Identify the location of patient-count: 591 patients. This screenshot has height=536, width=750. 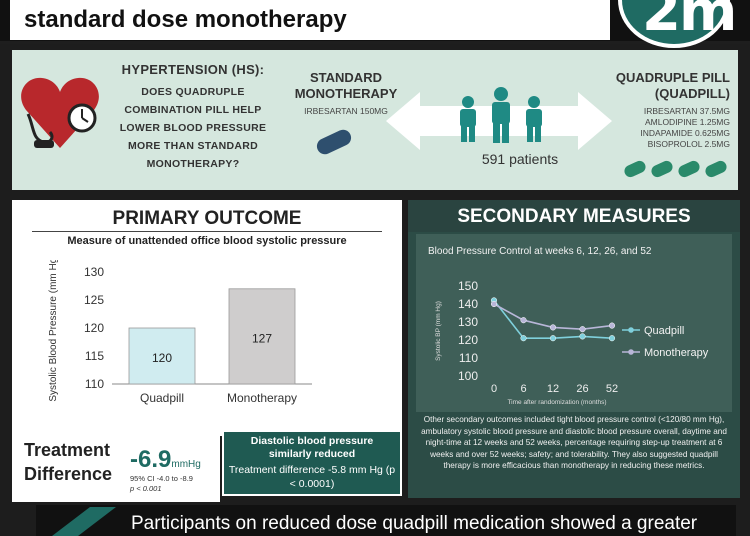
(520, 159).